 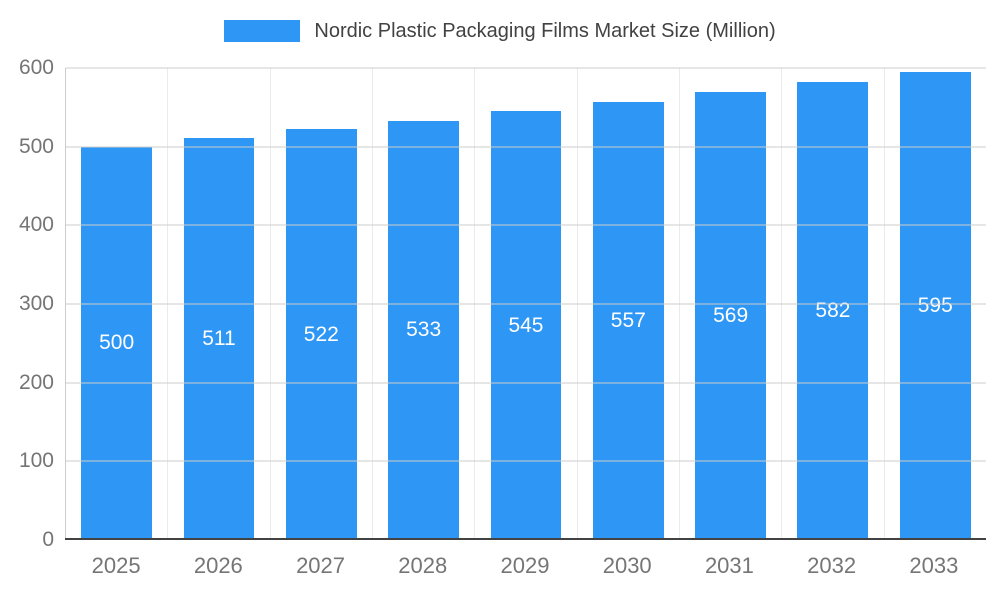 I want to click on x-axis-tick-label: 2028, so click(x=423, y=565).